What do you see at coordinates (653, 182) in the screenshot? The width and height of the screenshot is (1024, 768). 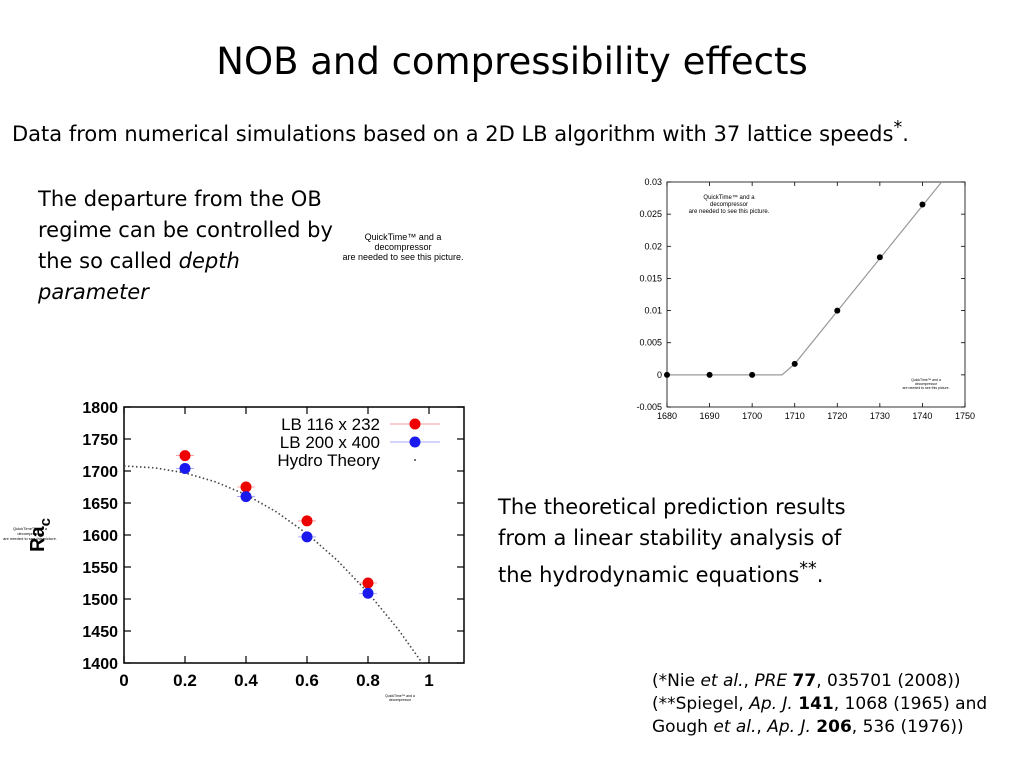 I see `y-tick-label: 0.03` at bounding box center [653, 182].